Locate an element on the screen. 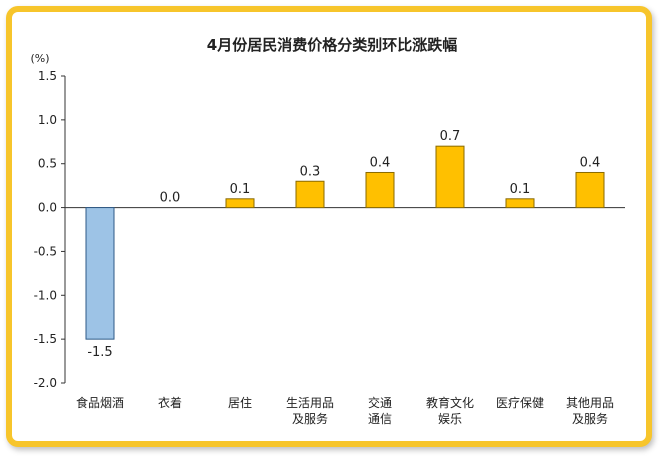 This screenshot has width=664, height=459. y-tick-label: 0.5 is located at coordinates (47, 164).